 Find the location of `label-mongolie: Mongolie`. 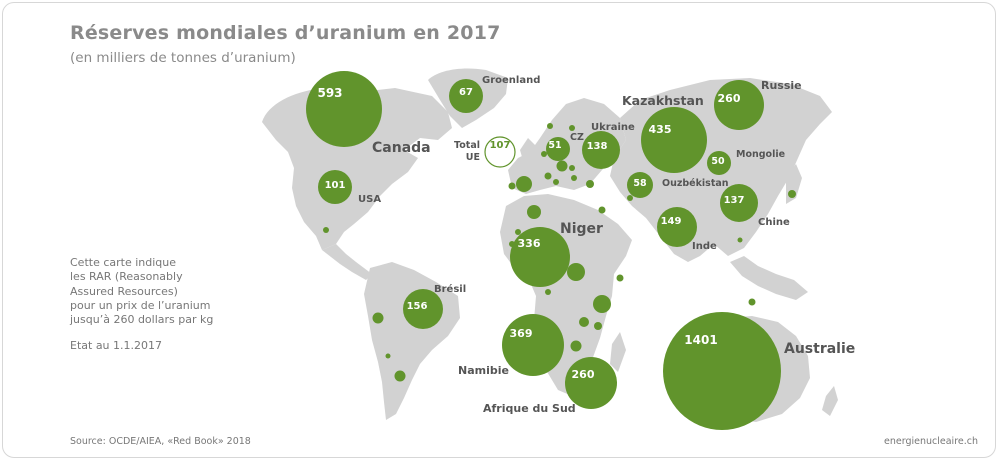

label-mongolie: Mongolie is located at coordinates (760, 154).